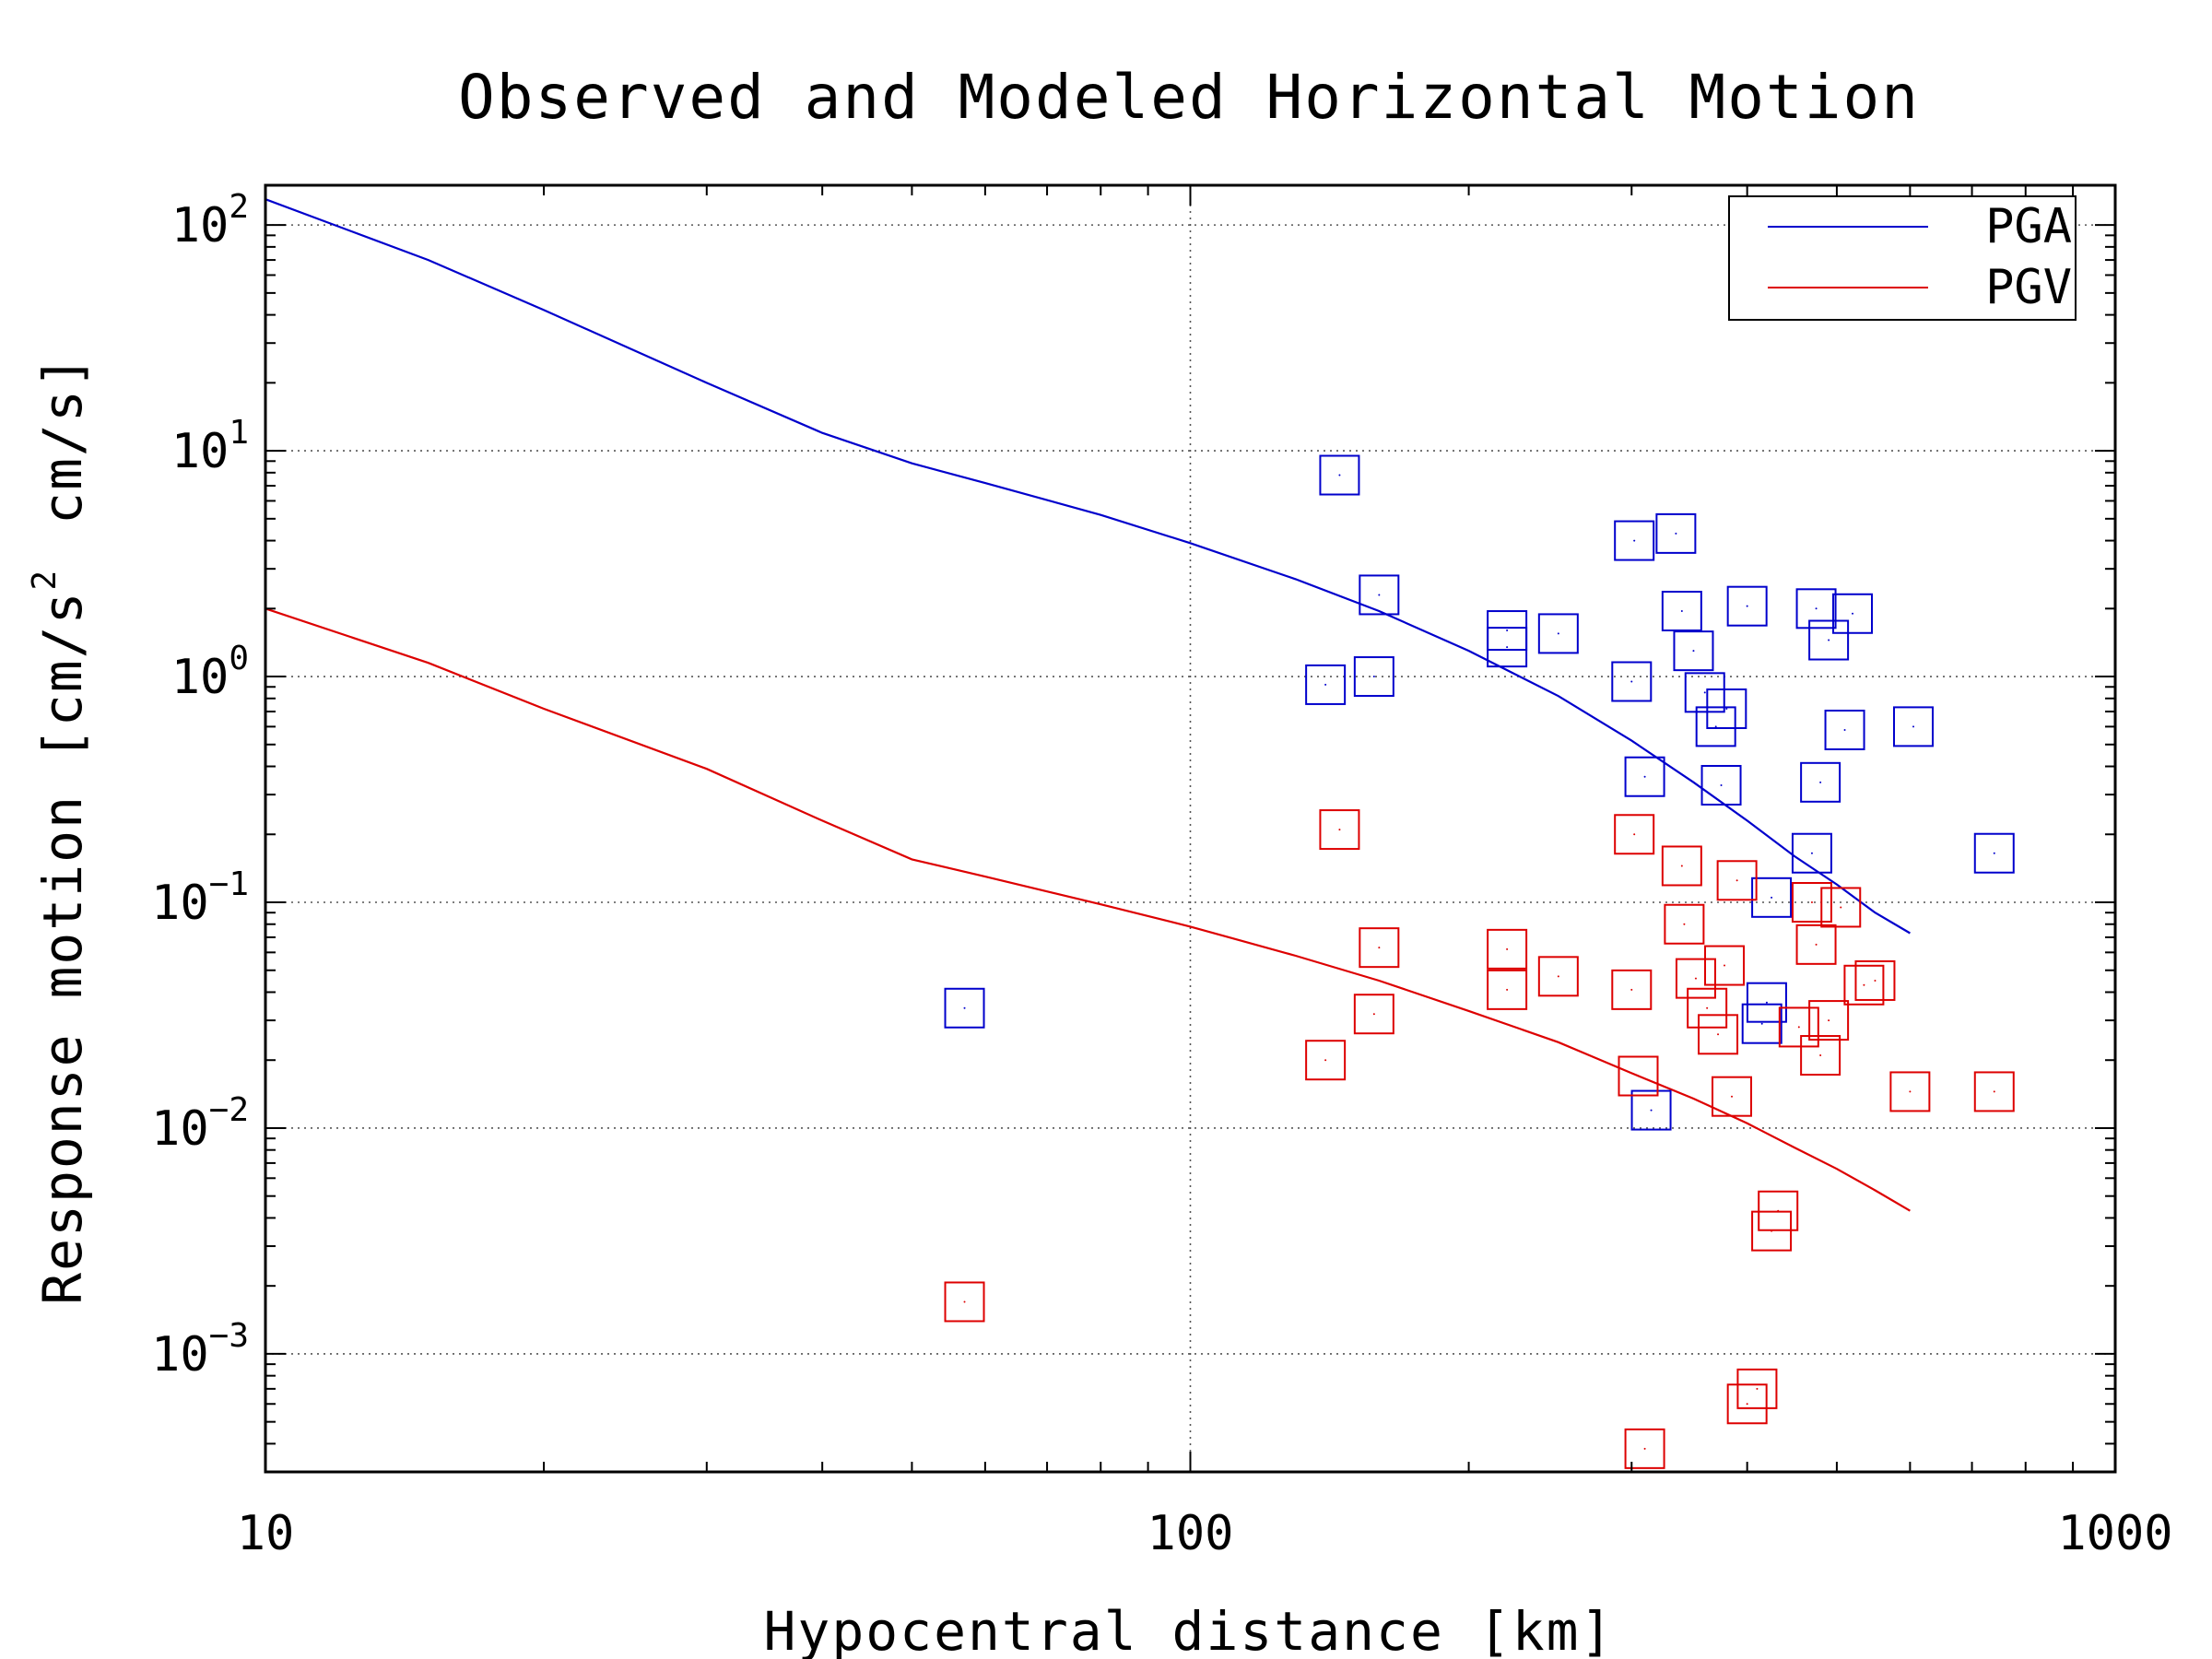 The height and width of the screenshot is (1659, 2212). Describe the element at coordinates (2028, 287) in the screenshot. I see `legend-label-pgv: PGV` at that location.